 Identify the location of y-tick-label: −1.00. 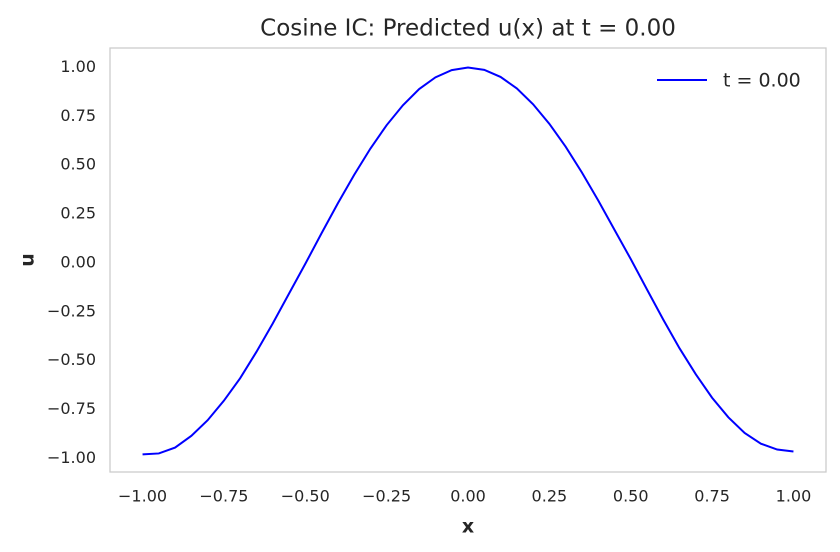
(71, 457).